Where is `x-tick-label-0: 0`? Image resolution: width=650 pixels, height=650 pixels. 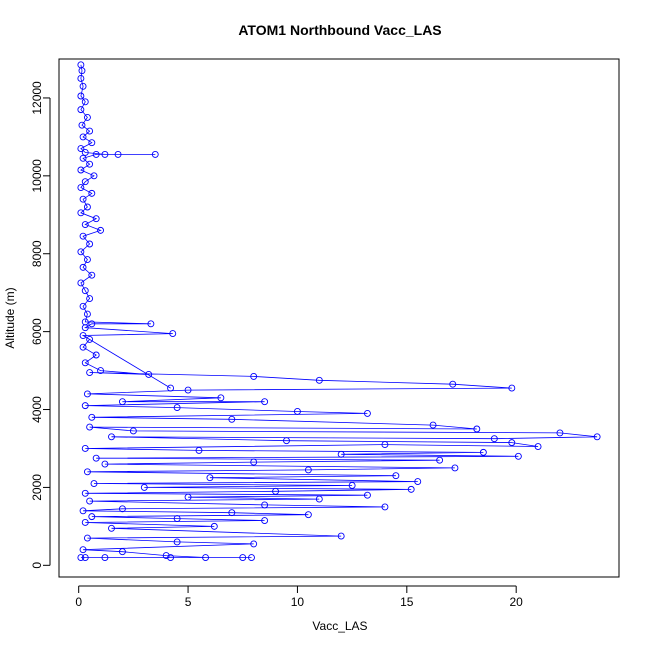
x-tick-label-0: 0 is located at coordinates (78, 602).